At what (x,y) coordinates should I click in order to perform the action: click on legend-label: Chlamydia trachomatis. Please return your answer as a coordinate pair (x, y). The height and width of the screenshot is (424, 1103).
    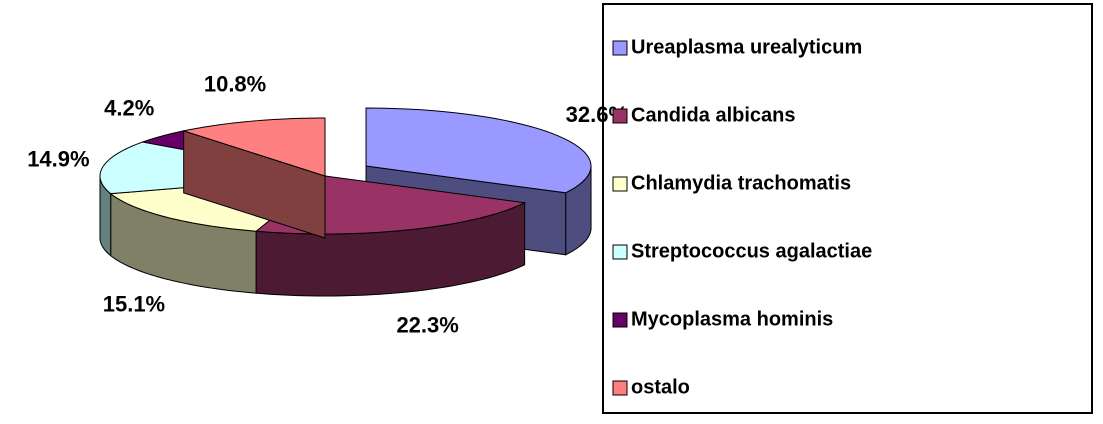
    Looking at the image, I should click on (741, 183).